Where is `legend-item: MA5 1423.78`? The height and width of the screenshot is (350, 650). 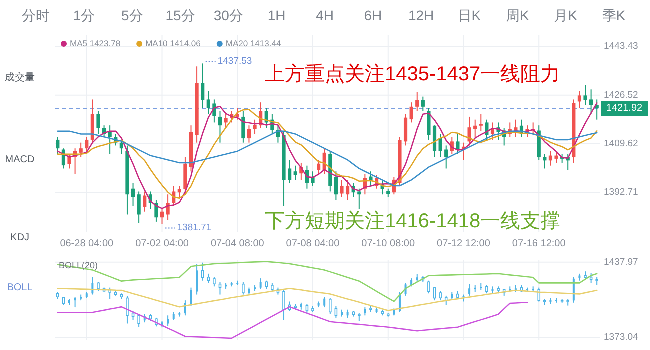
legend-item: MA5 1423.78 is located at coordinates (91, 43).